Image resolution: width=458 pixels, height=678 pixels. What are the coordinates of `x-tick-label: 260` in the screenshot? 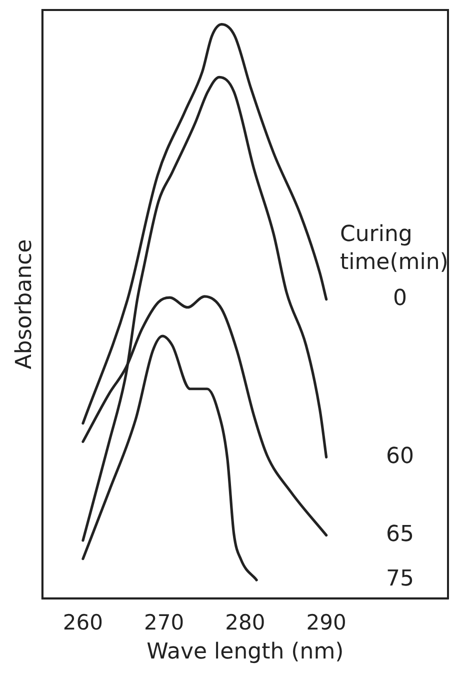 It's located at (83, 622).